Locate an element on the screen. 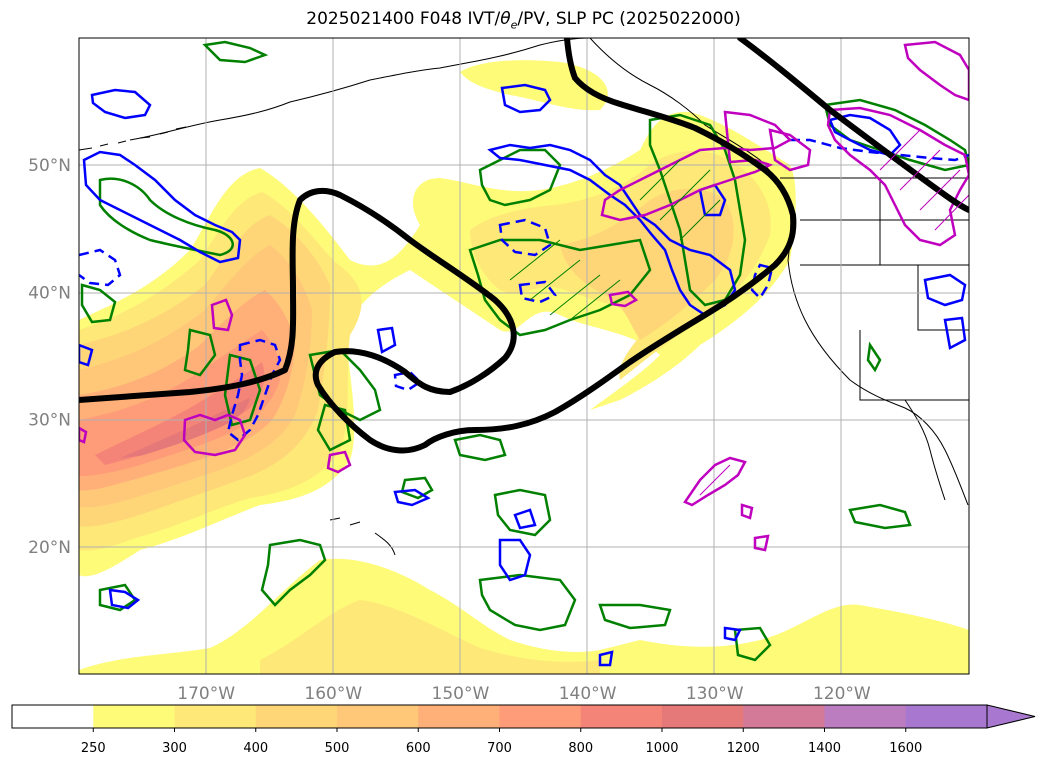  longitude-tick-label: 140°W is located at coordinates (588, 694).